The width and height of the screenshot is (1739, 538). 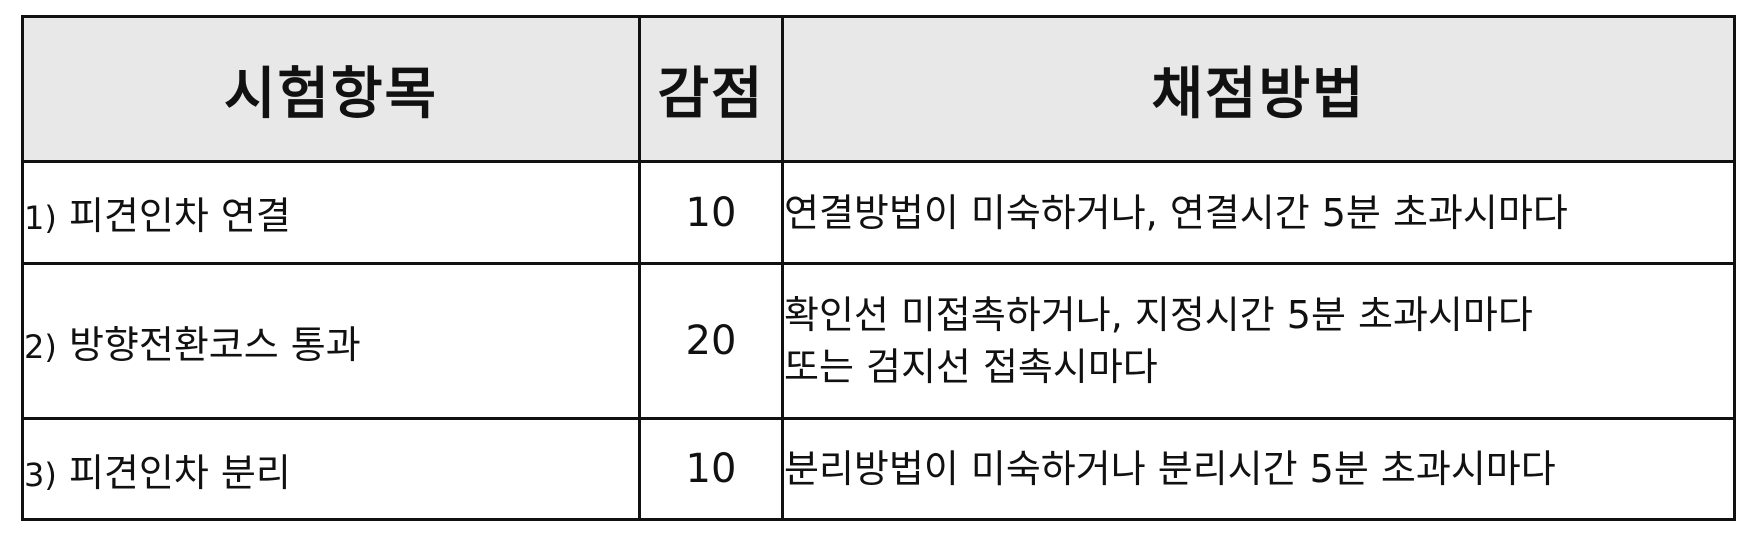 I want to click on method-line: 연결방법이 미숙하거나, 연결시간 5분 초과시마다, so click(x=1176, y=212).